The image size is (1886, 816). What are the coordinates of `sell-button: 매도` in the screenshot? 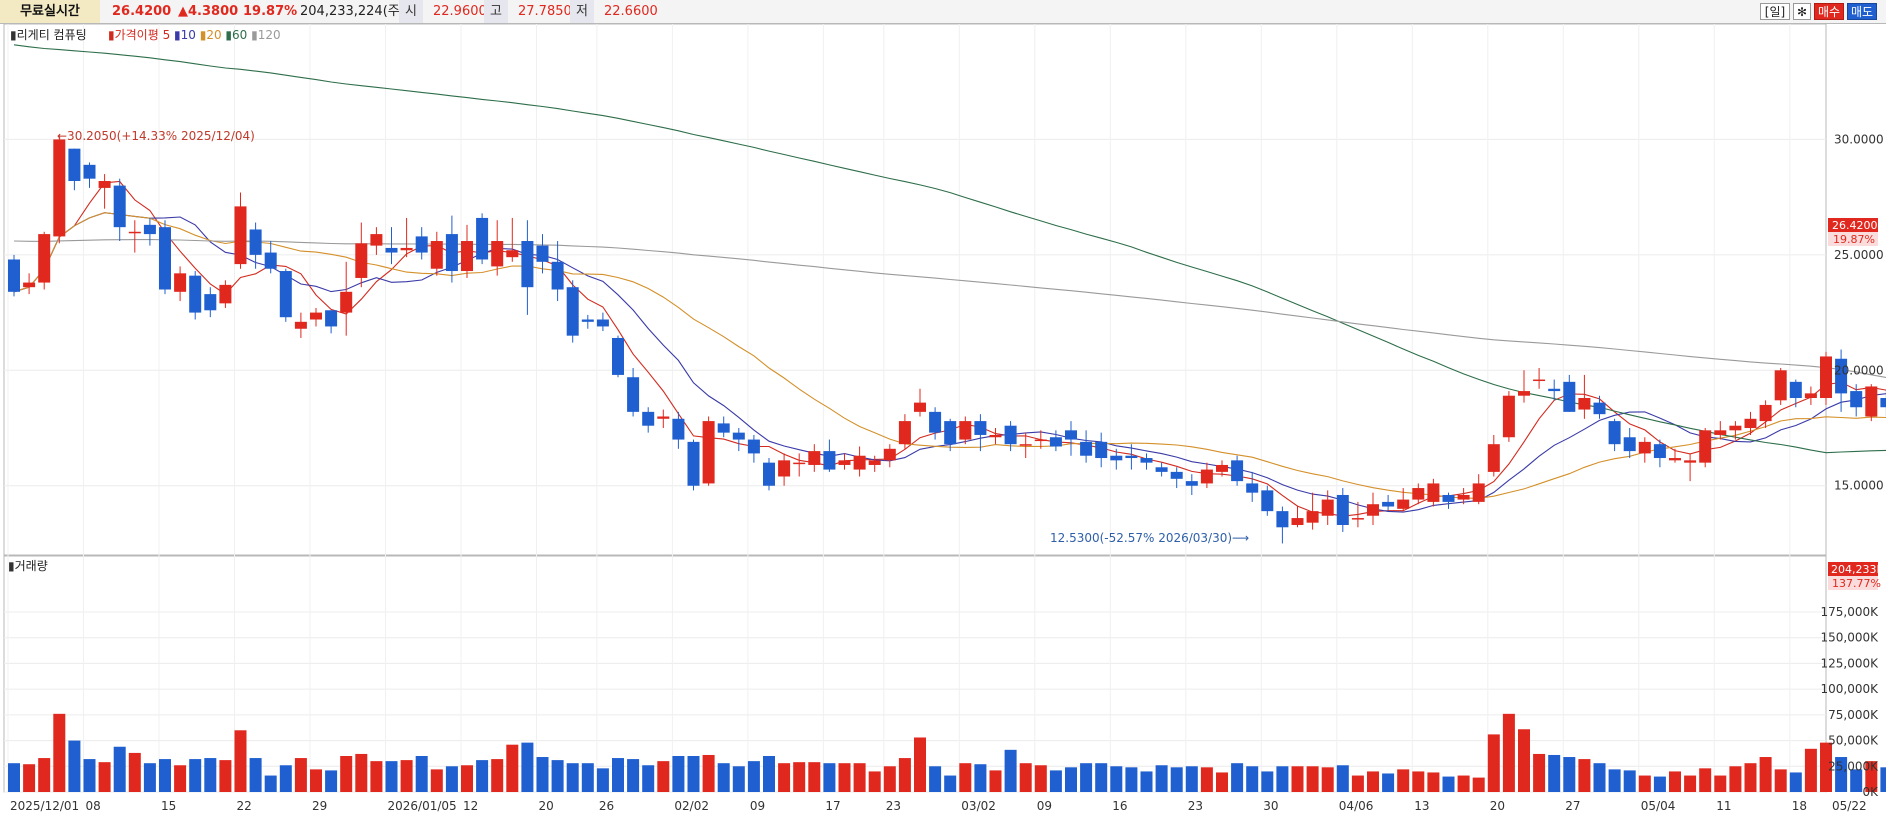 It's located at (1862, 11).